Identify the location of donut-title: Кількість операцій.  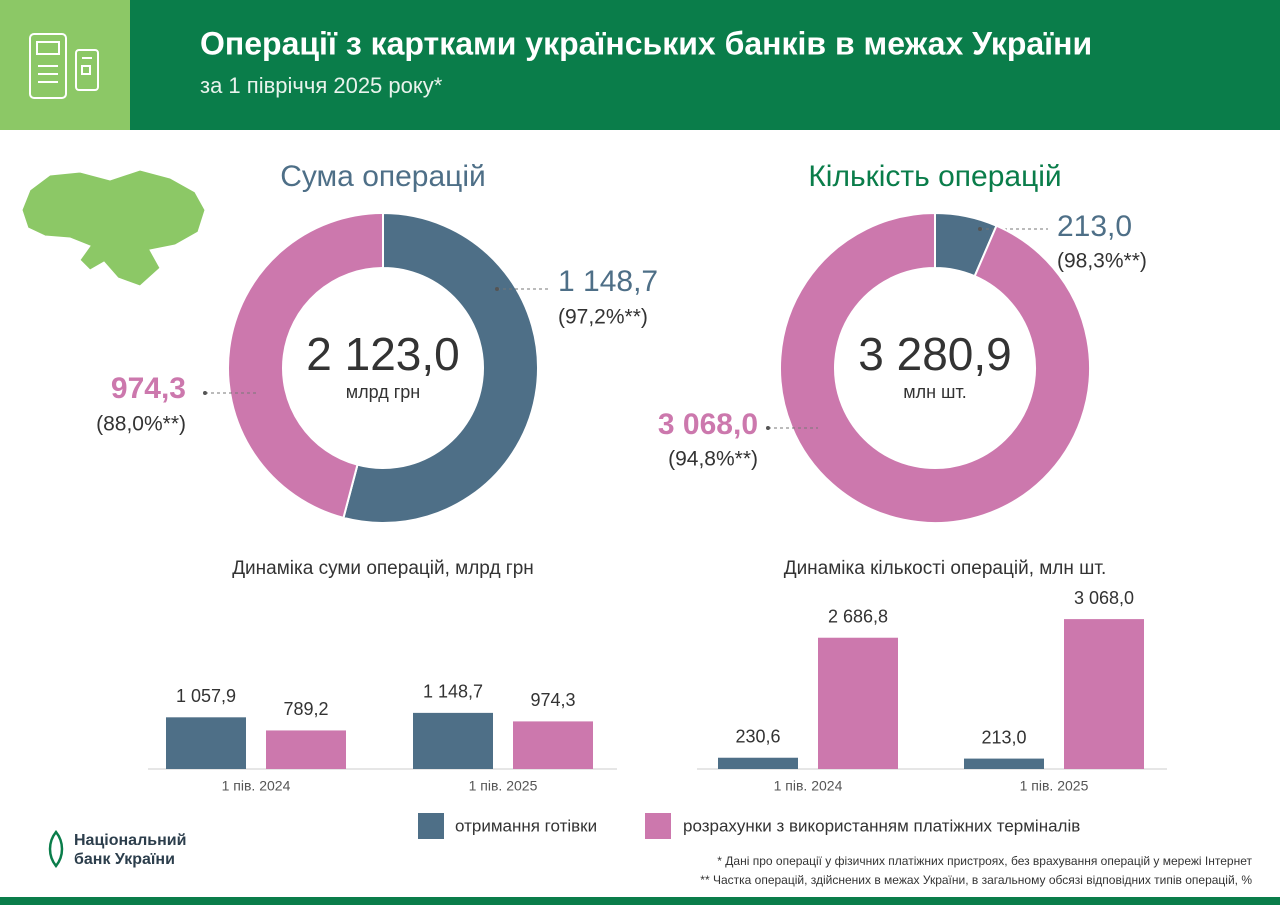
(934, 176).